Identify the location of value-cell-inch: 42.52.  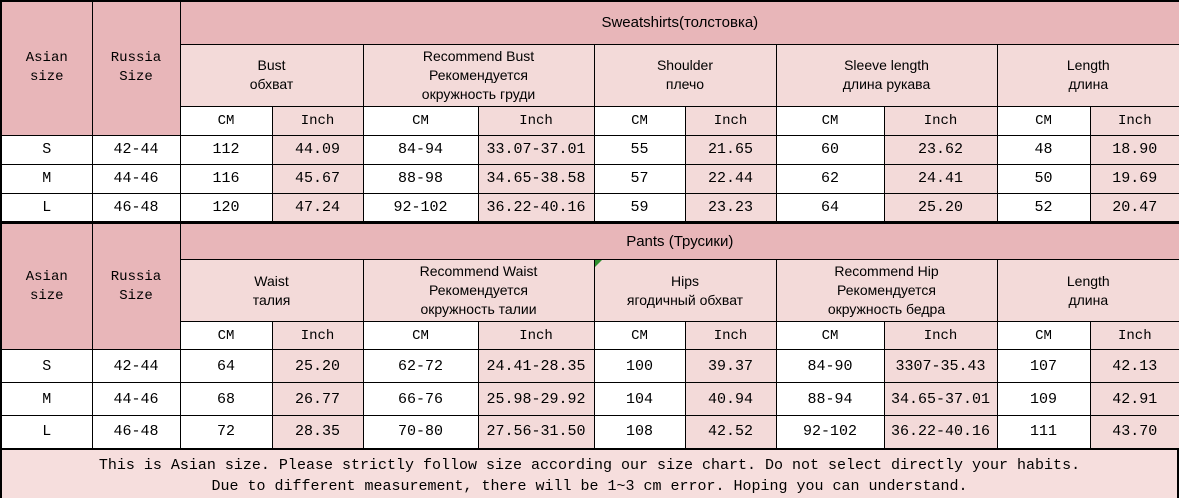
(730, 432).